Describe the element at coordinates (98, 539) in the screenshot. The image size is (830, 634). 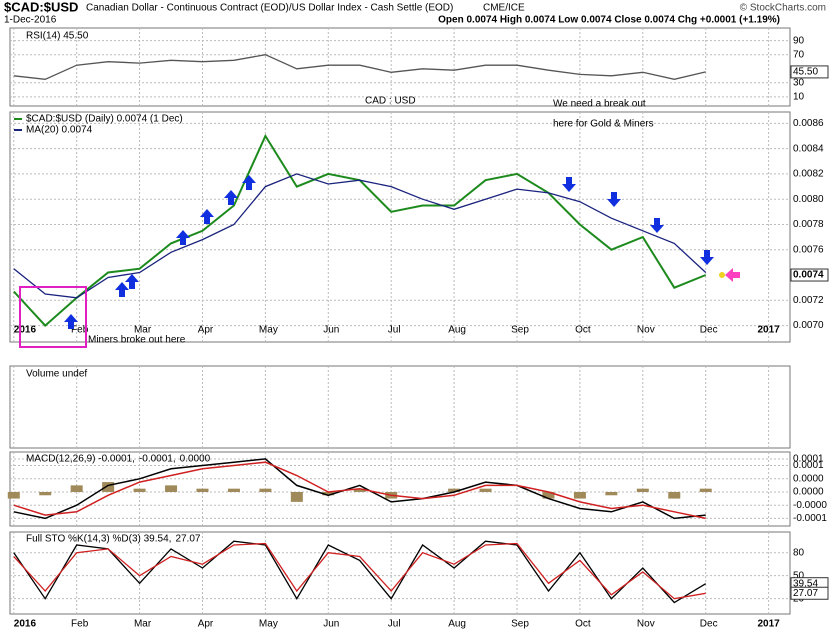
I see `legend-entry: Full STO %K(14,3) %D(3) 39.54,` at that location.